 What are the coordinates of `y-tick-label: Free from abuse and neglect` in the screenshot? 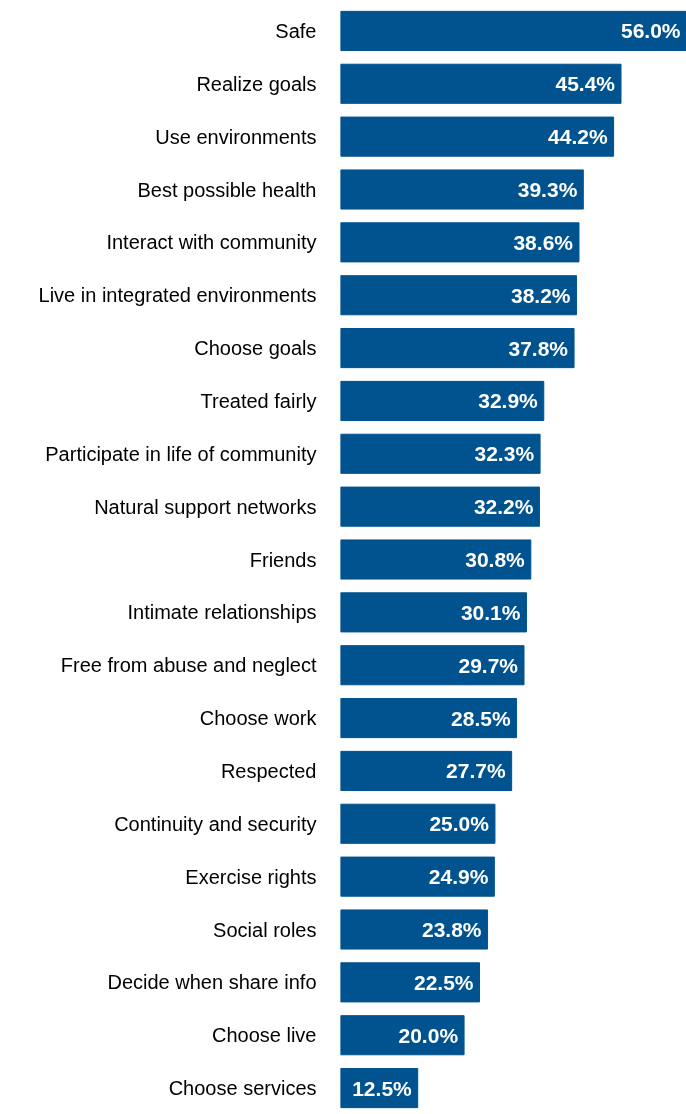 It's located at (188, 665).